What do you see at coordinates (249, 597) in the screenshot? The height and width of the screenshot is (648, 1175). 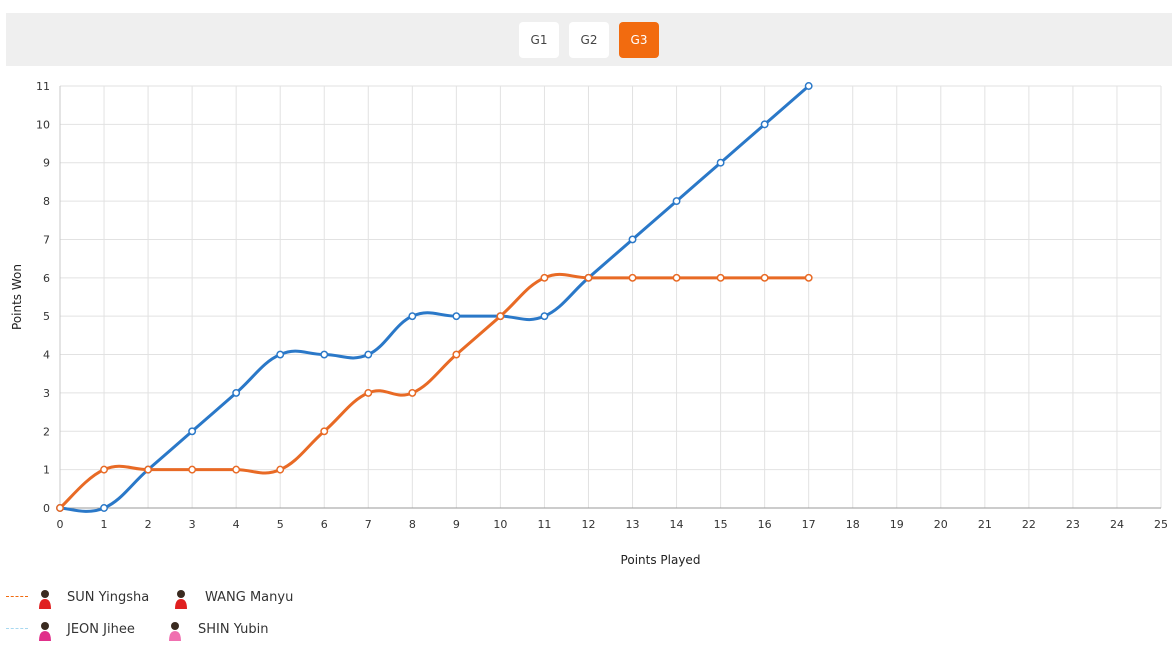 I see `legend-player-name: WANG Manyu` at bounding box center [249, 597].